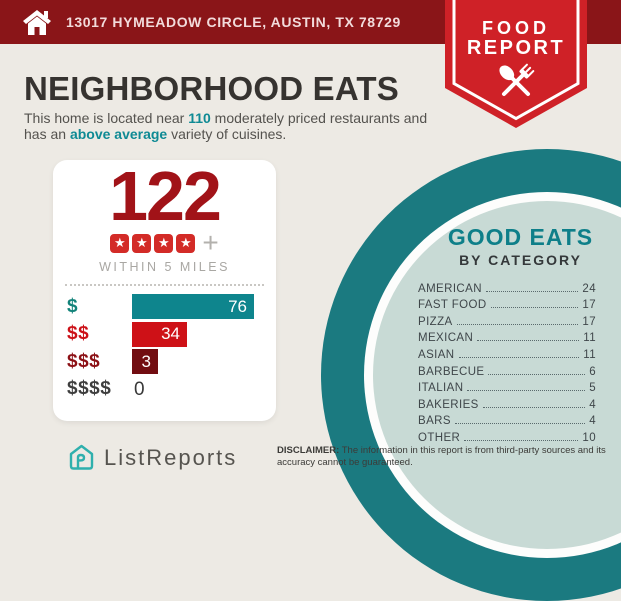 The image size is (621, 601). Describe the element at coordinates (436, 354) in the screenshot. I see `category-name: ASIAN` at that location.